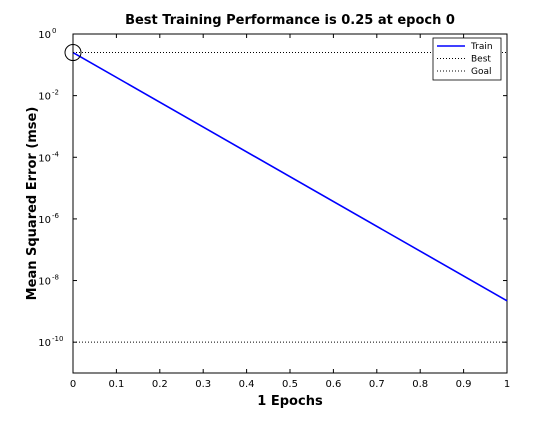 This screenshot has width=560, height=424. I want to click on x-tick-label: 0.7, so click(377, 384).